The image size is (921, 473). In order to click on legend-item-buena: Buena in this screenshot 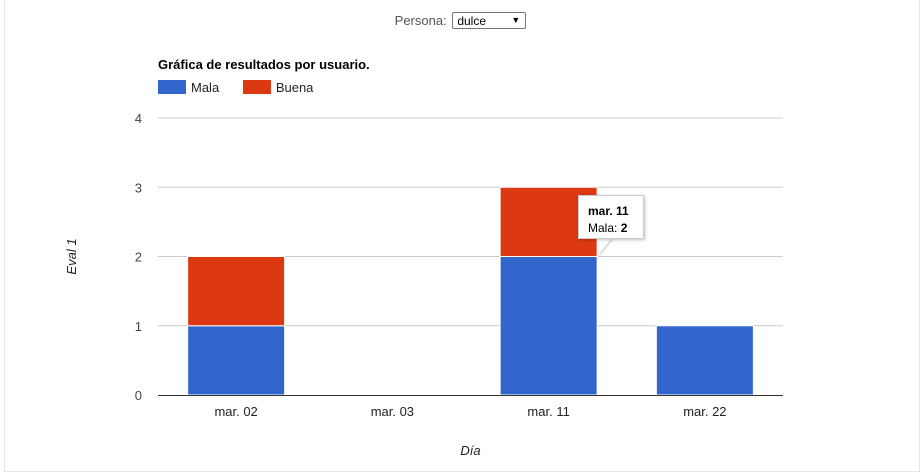, I will do `click(278, 87)`.